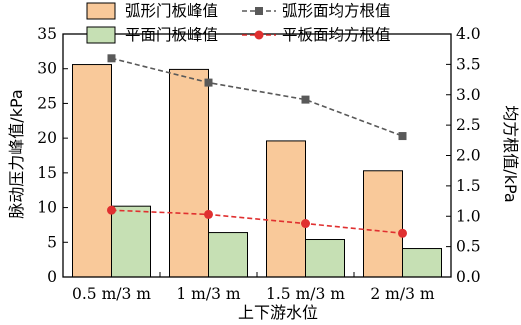 The width and height of the screenshot is (521, 325). Describe the element at coordinates (171, 11) in the screenshot. I see `legend-label-0: 弧形门板峰值` at that location.